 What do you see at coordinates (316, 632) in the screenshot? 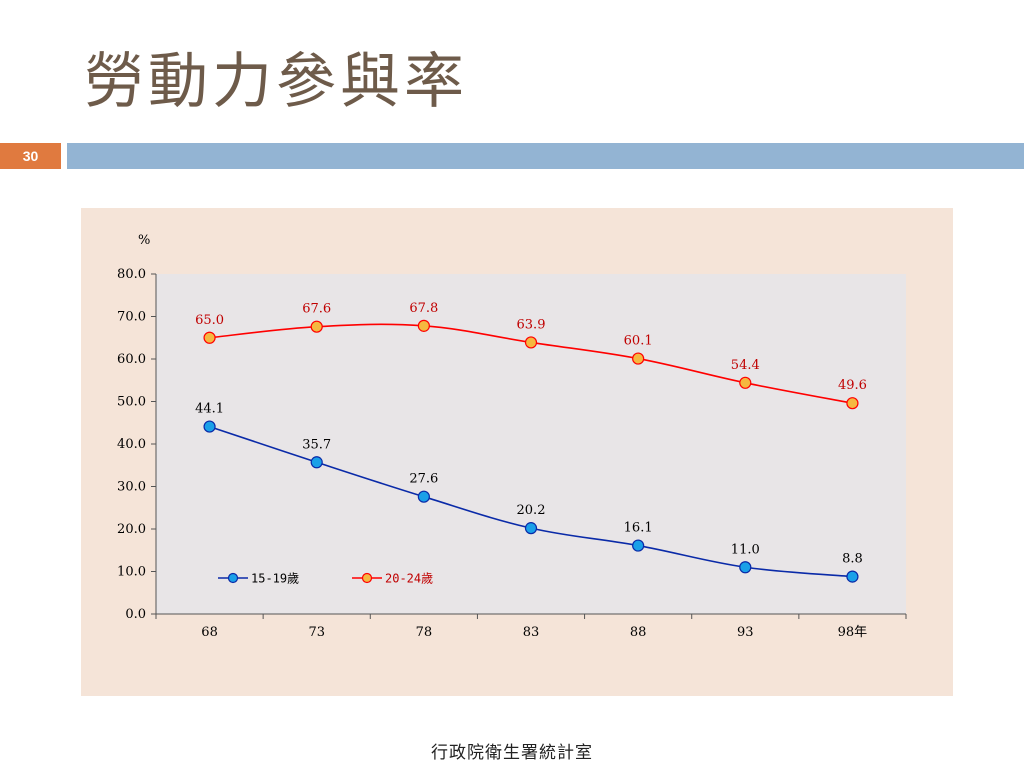
I see `x-tick-label: 73` at bounding box center [316, 632].